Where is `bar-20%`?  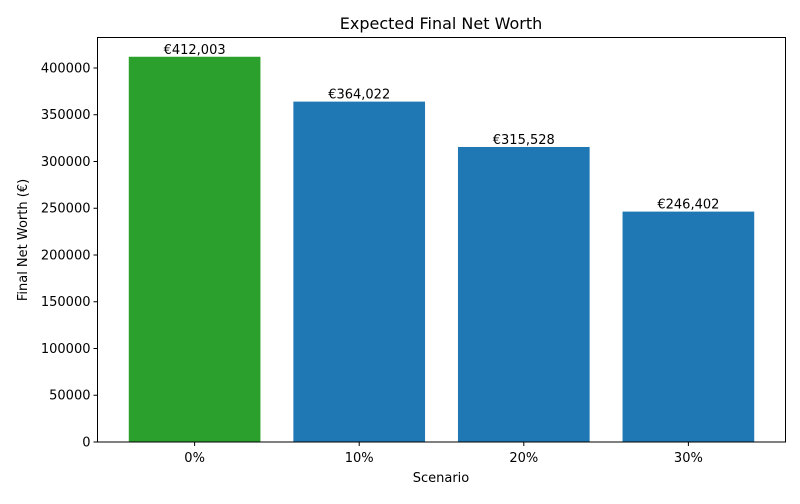
bar-20% is located at coordinates (523, 294).